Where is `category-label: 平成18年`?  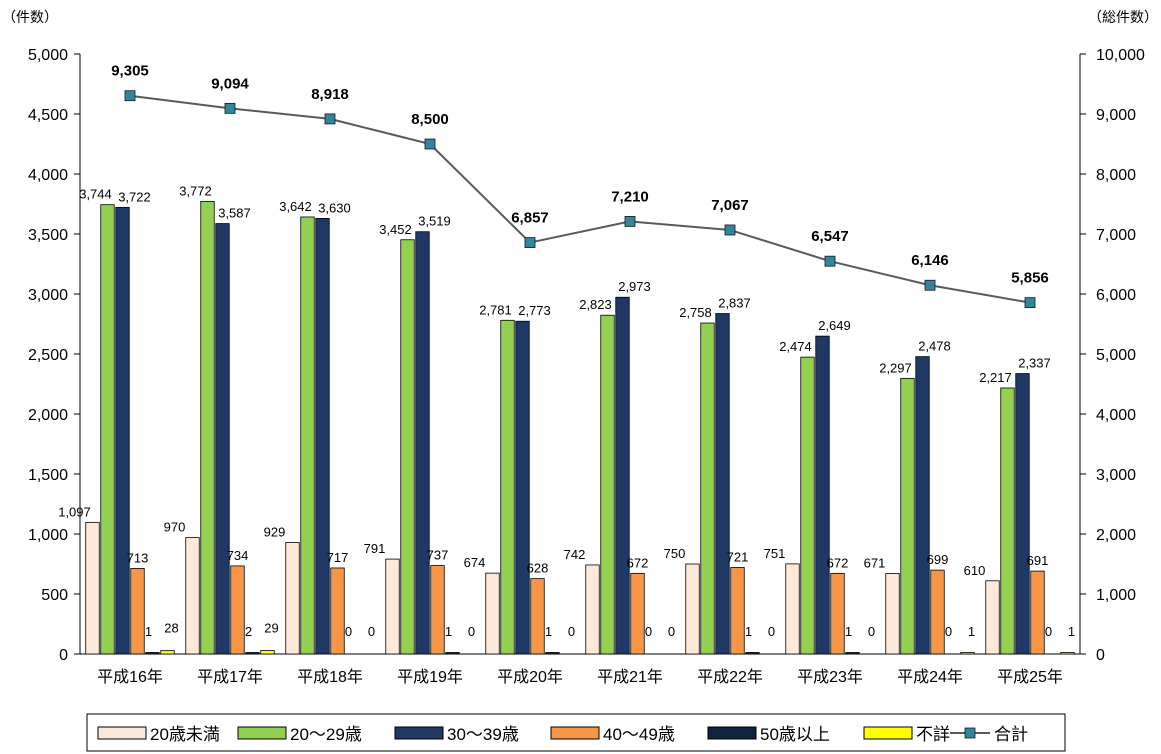
category-label: 平成18年 is located at coordinates (330, 677).